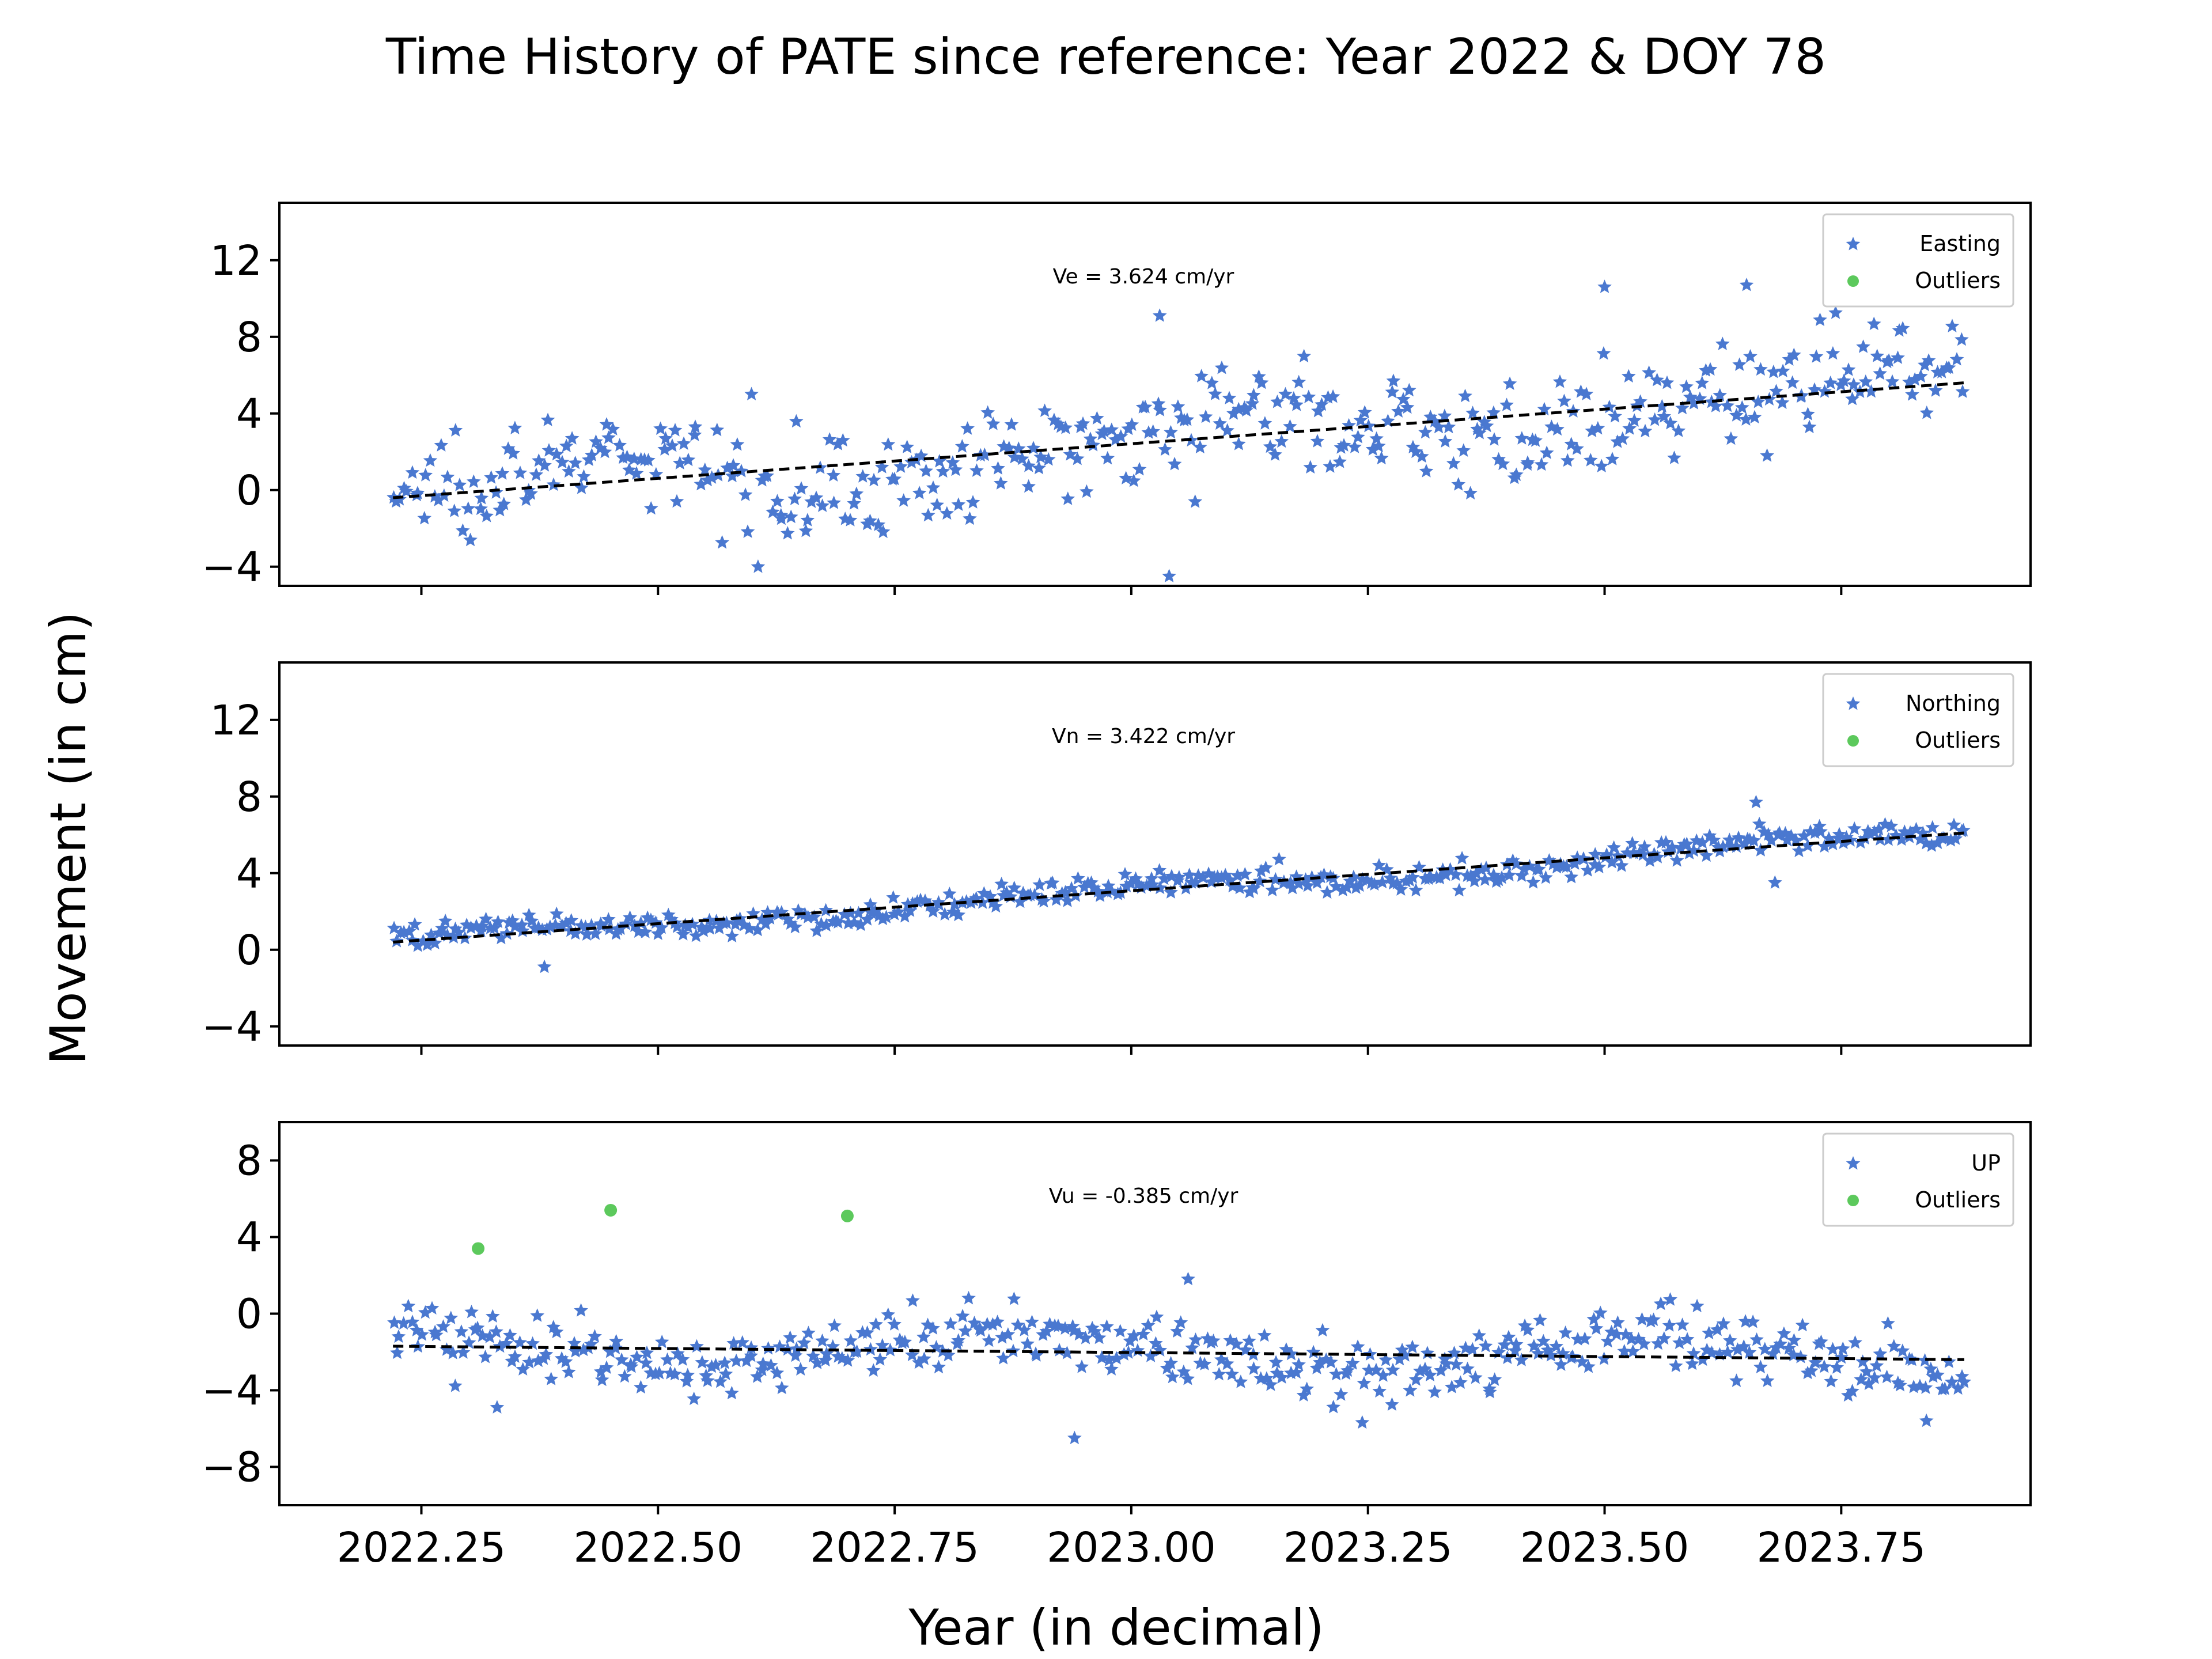 This screenshot has width=2212, height=1659. Describe the element at coordinates (249, 414) in the screenshot. I see `y-tick-label: 4` at that location.